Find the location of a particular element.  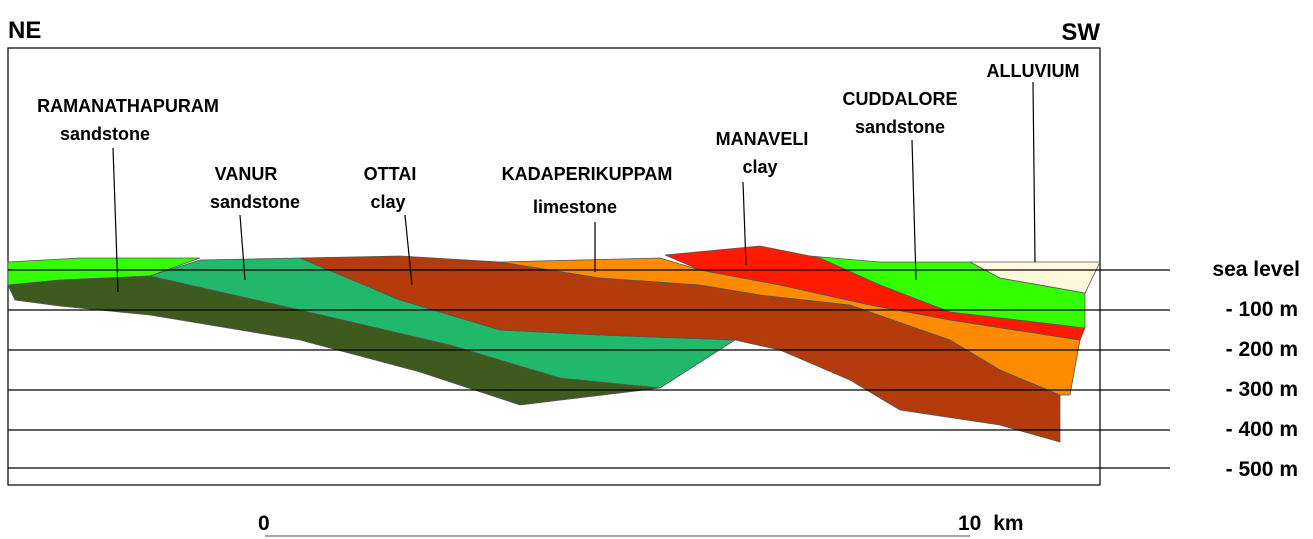

depth-label: - 200 m is located at coordinates (1262, 349).